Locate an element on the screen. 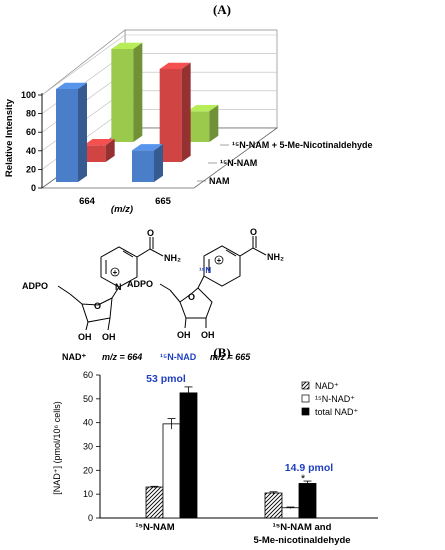 This screenshot has width=445, height=550. chart-b-ytick-label: 20 is located at coordinates (88, 470).